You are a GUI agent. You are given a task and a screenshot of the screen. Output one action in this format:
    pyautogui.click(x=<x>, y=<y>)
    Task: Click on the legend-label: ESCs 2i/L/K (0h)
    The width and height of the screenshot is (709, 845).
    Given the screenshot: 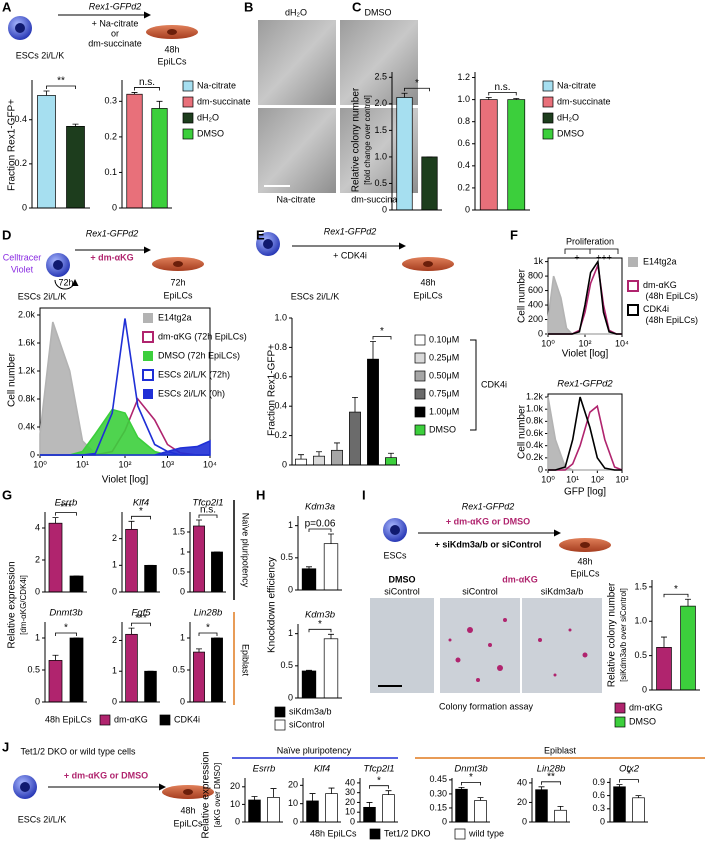 What is the action you would take?
    pyautogui.click(x=191, y=393)
    